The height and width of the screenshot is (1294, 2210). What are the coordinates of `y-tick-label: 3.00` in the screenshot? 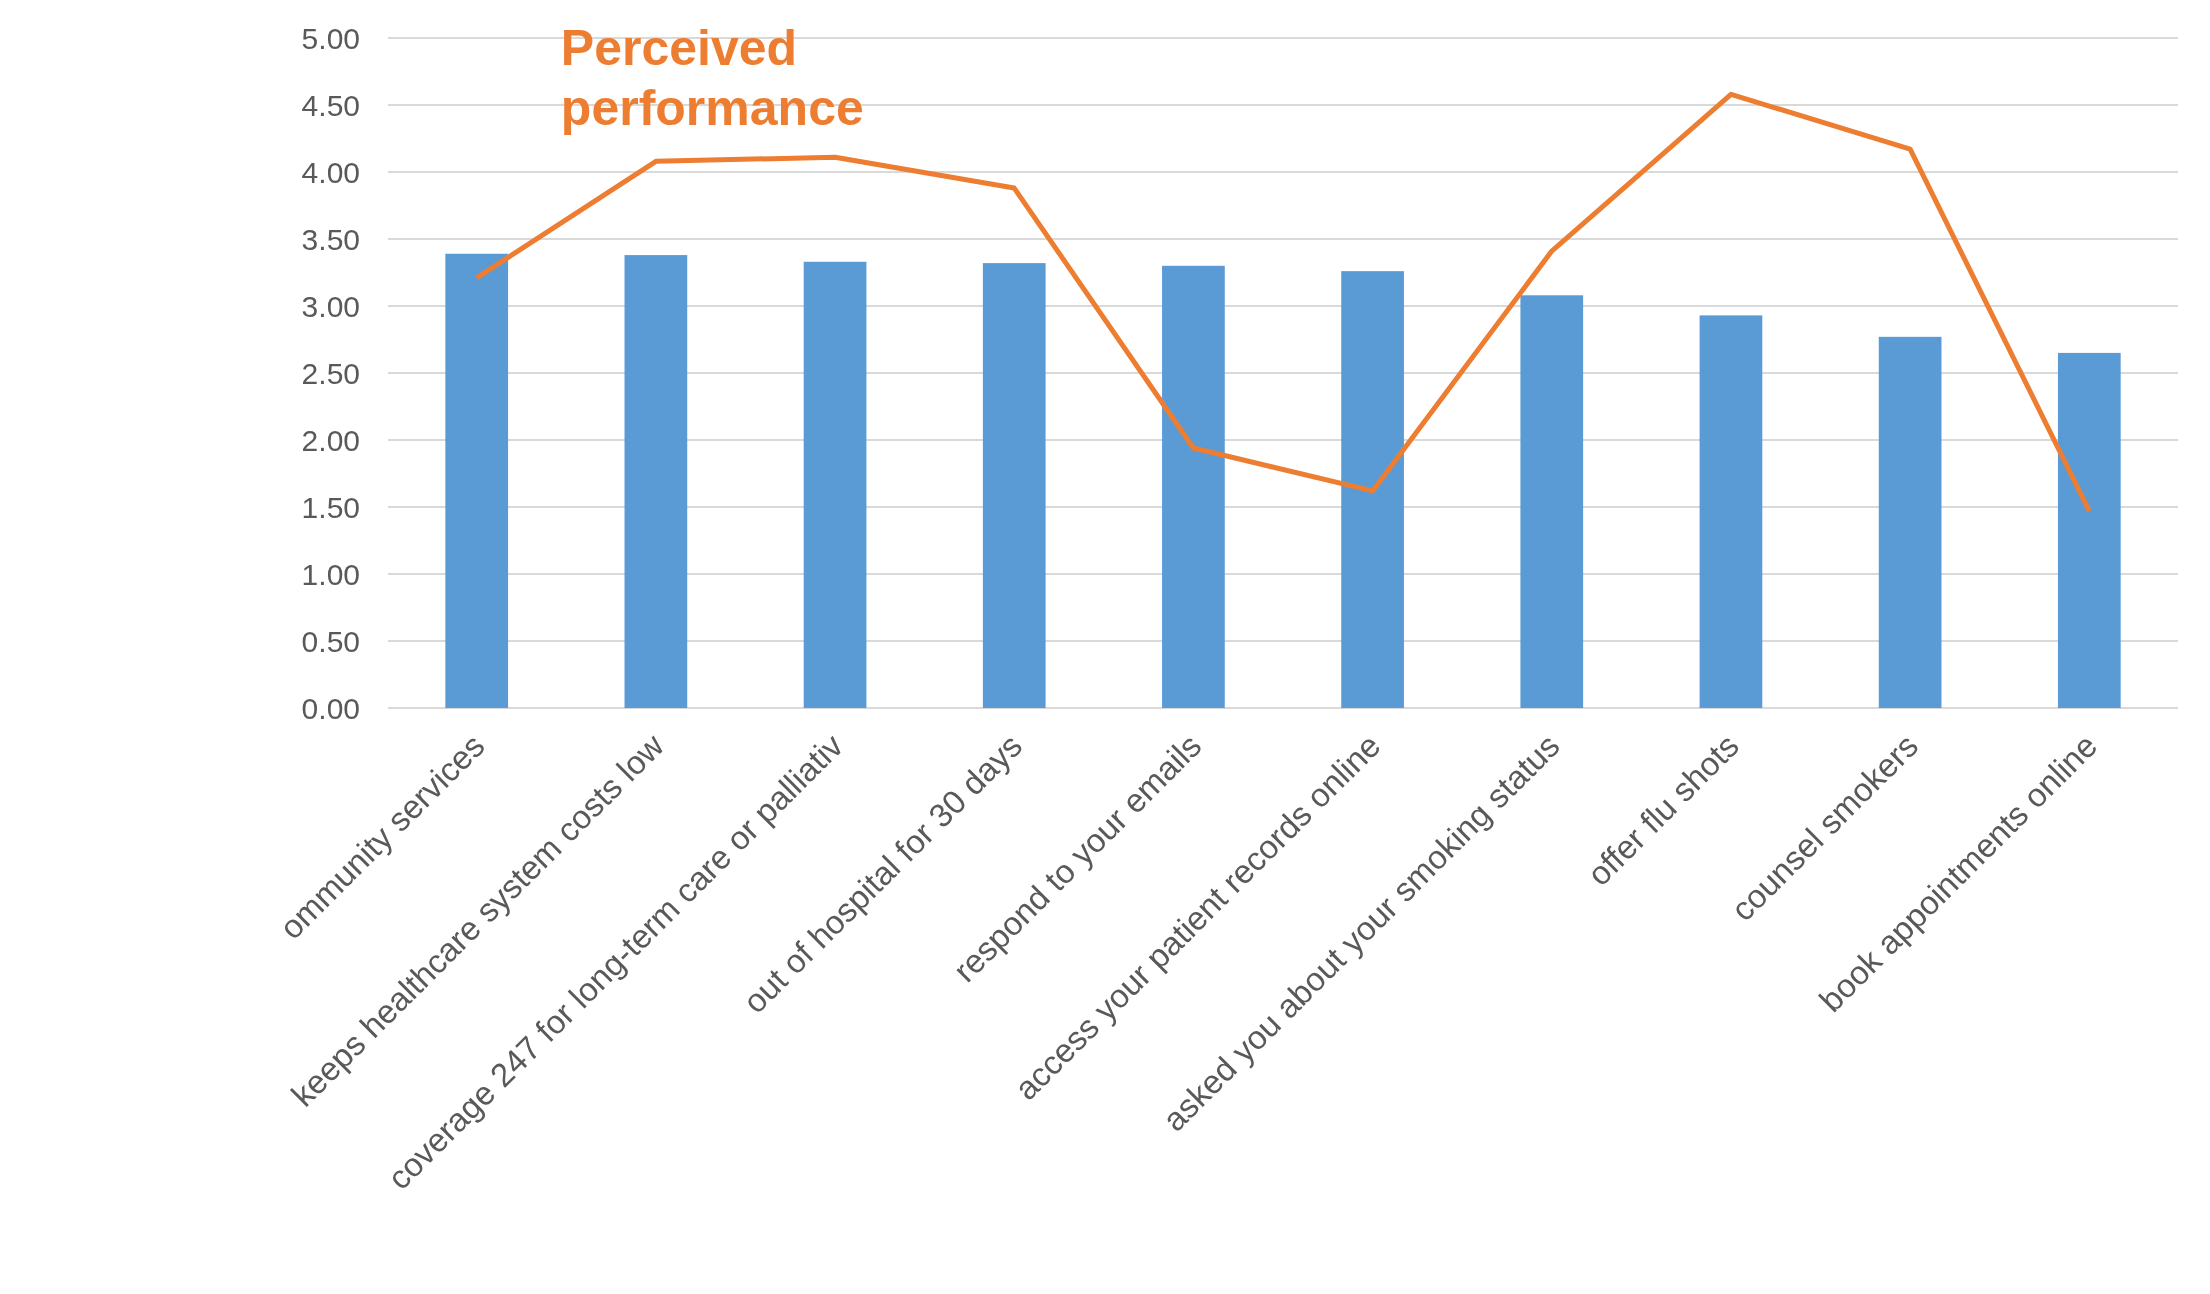 It's located at (330, 306).